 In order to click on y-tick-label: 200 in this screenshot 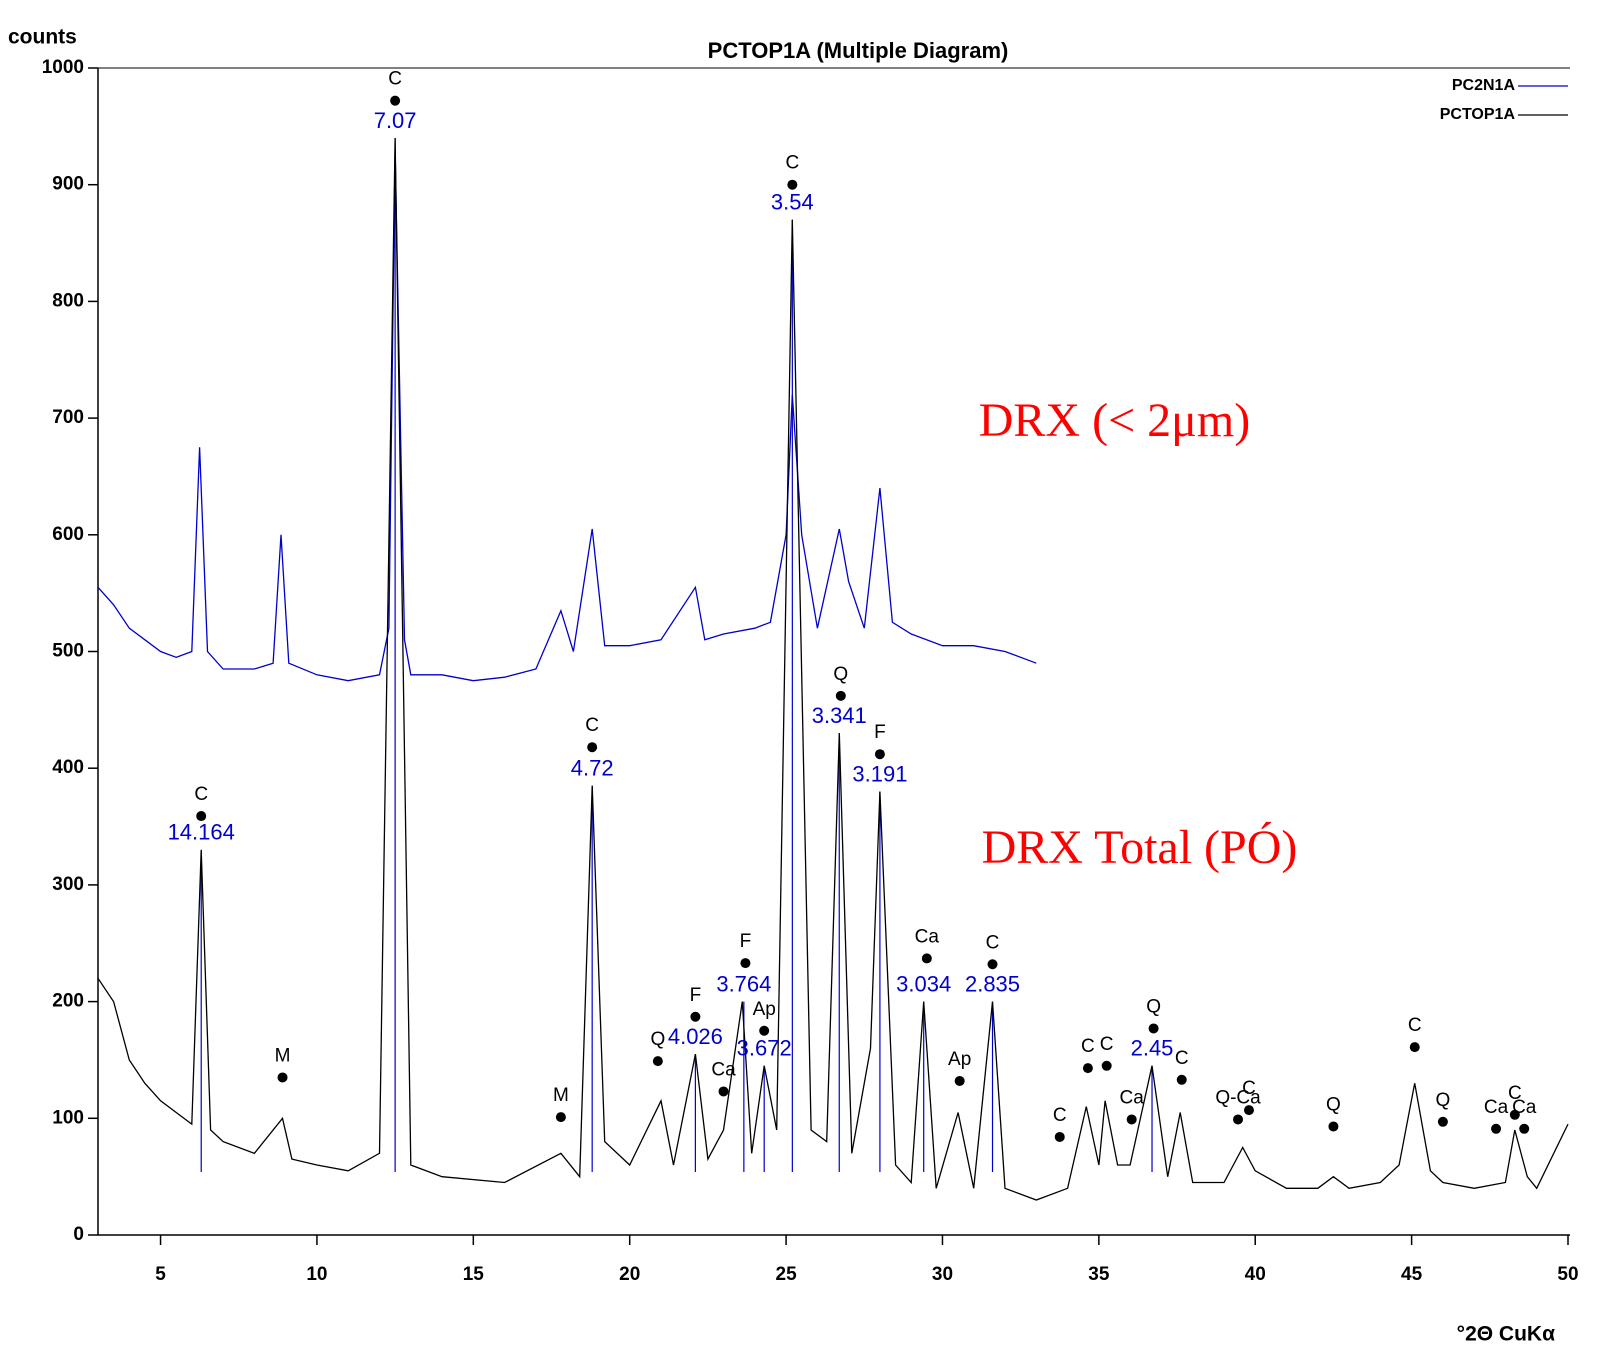, I will do `click(68, 1001)`.